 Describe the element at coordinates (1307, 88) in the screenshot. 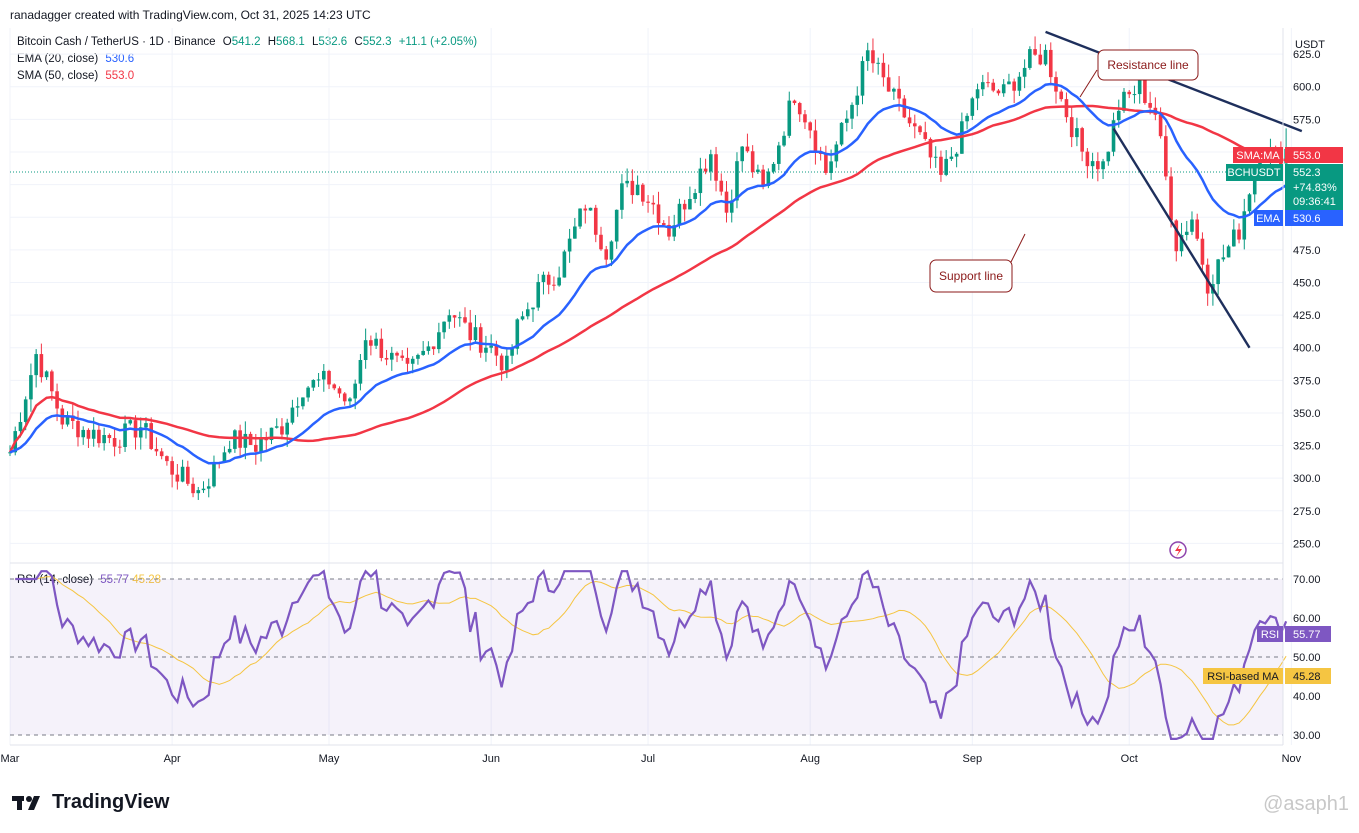

I see `price-tick-label: 600.0` at that location.